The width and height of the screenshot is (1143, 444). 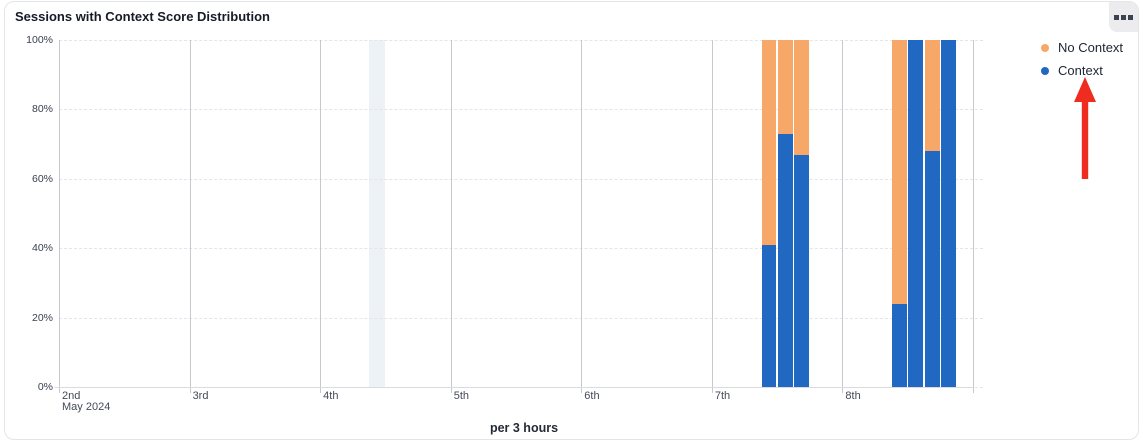 I want to click on chart-legend: No Context Context, so click(x=1082, y=62).